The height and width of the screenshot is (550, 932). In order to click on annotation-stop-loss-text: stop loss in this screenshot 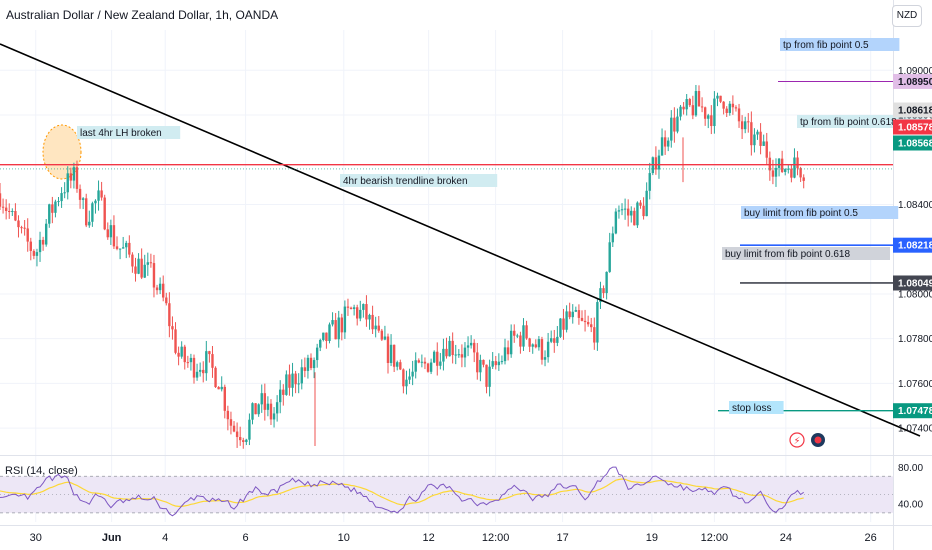, I will do `click(751, 408)`.